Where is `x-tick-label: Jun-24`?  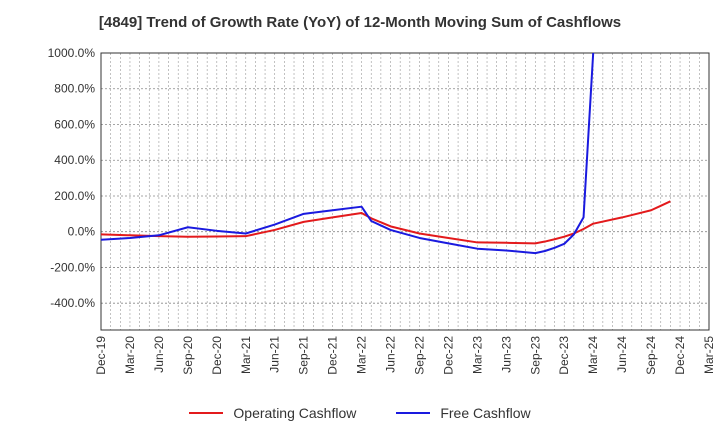
x-tick-label: Jun-24 is located at coordinates (622, 354).